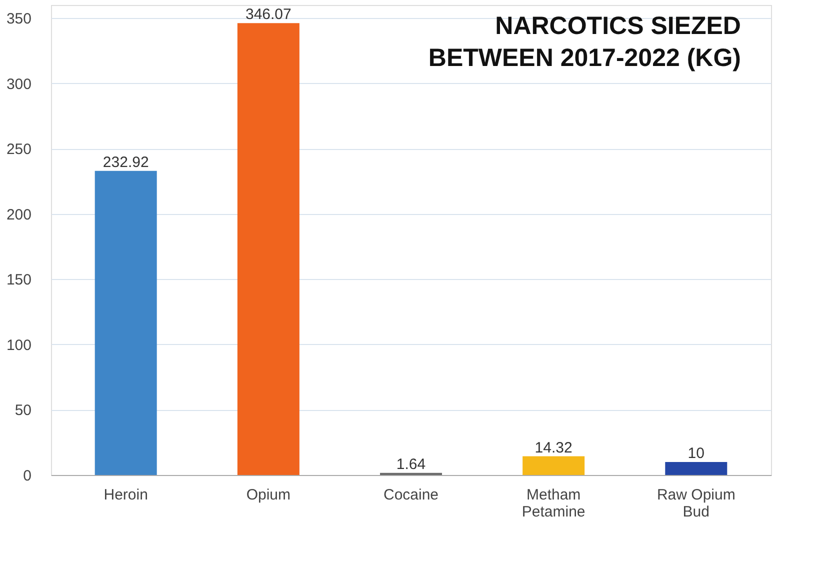 The image size is (831, 579). Describe the element at coordinates (19, 149) in the screenshot. I see `y-tick-label: 250` at that location.